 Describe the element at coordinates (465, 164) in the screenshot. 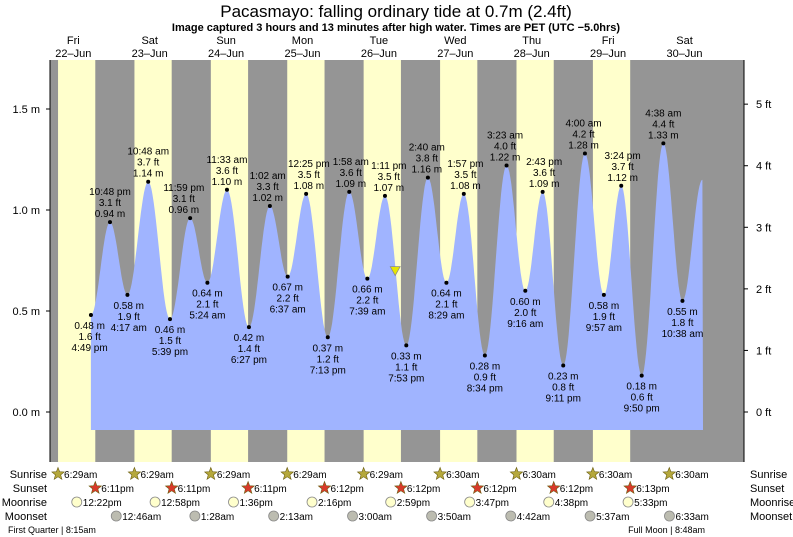

I see `high-tide-time: 1:57 pm` at that location.